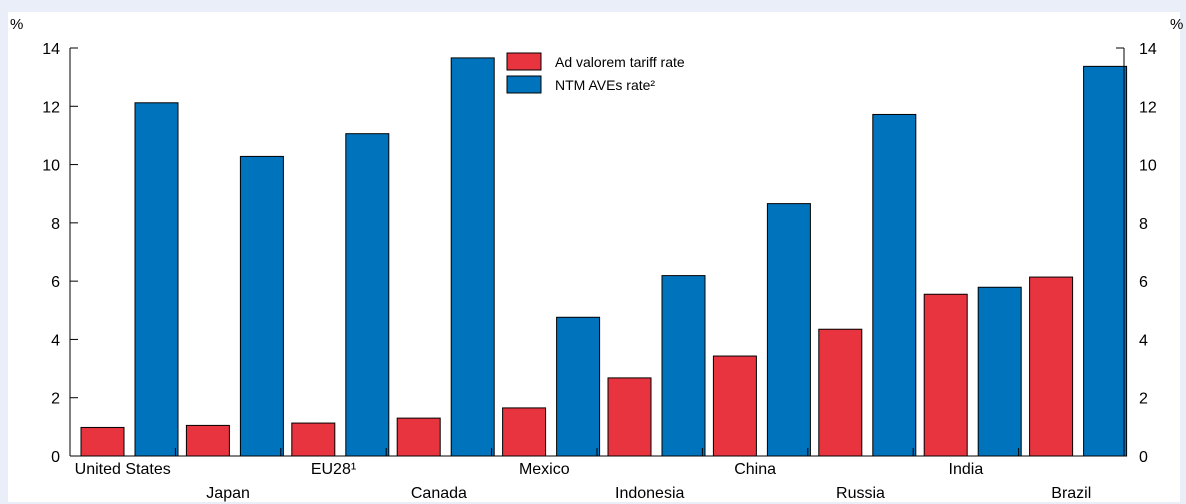 This screenshot has width=1186, height=504. What do you see at coordinates (1148, 166) in the screenshot?
I see `y-tick-label-right: 10` at bounding box center [1148, 166].